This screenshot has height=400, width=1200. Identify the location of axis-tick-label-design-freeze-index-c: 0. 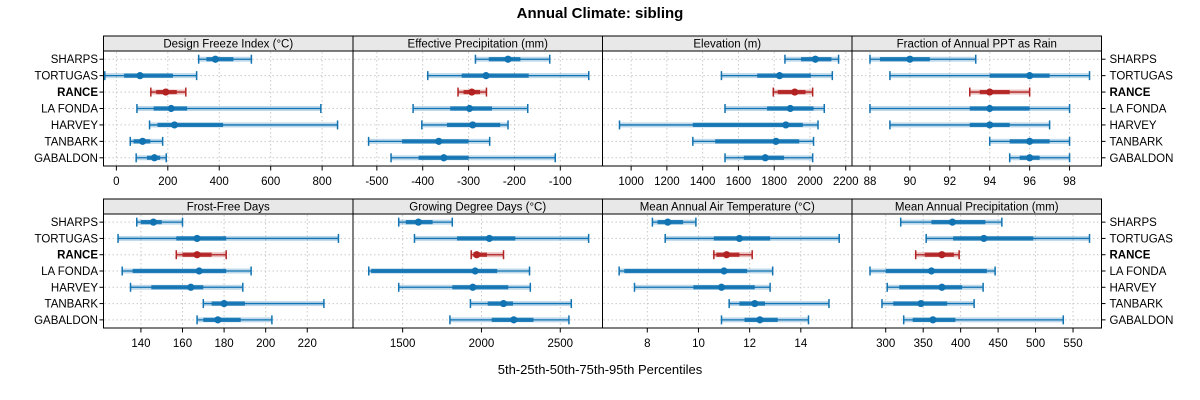
(116, 182).